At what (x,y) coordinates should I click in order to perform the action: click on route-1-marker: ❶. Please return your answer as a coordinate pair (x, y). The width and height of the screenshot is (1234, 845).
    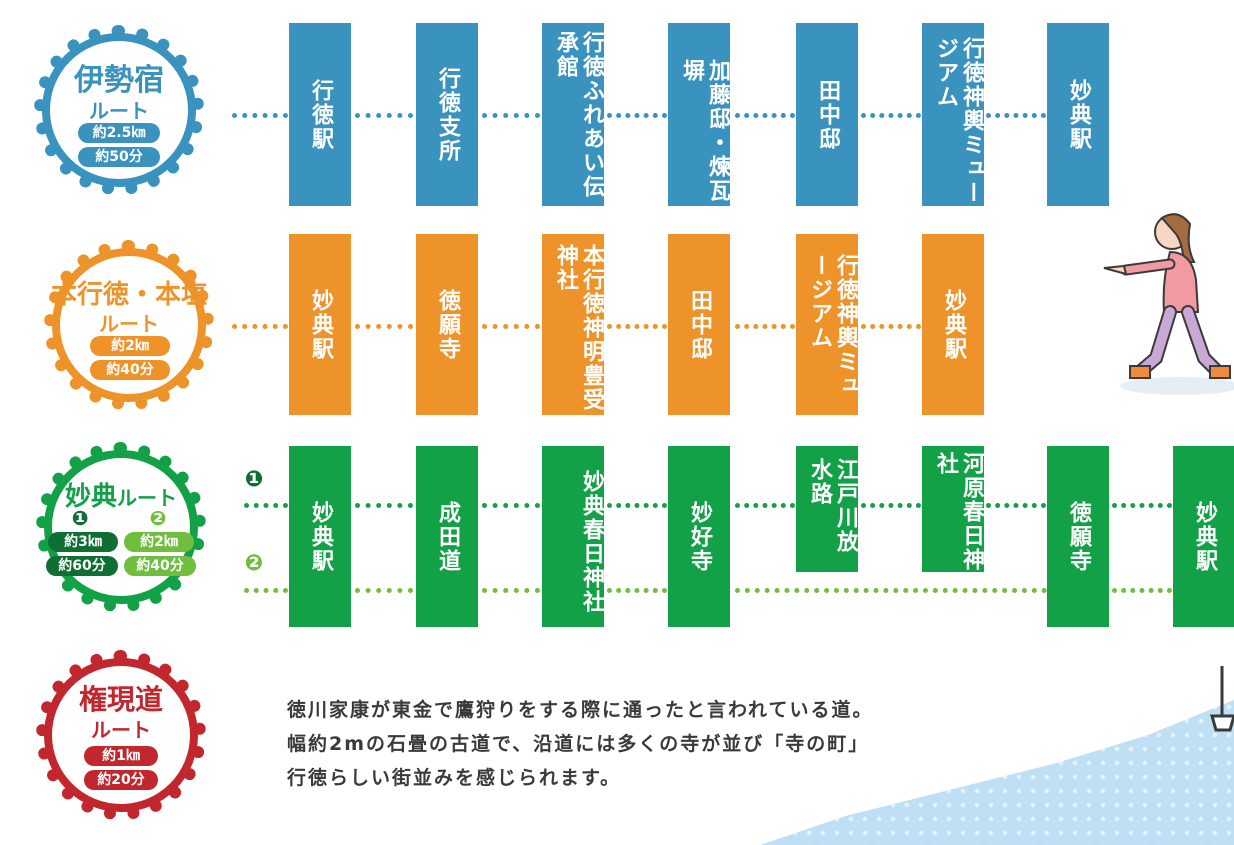
    Looking at the image, I should click on (254, 479).